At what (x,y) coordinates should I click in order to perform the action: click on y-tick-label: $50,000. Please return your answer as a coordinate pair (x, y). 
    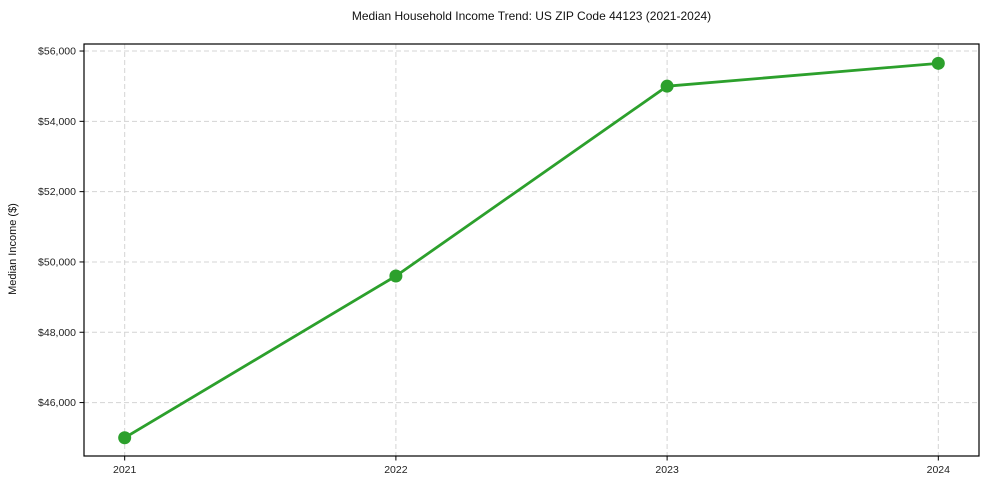
    Looking at the image, I should click on (57, 262).